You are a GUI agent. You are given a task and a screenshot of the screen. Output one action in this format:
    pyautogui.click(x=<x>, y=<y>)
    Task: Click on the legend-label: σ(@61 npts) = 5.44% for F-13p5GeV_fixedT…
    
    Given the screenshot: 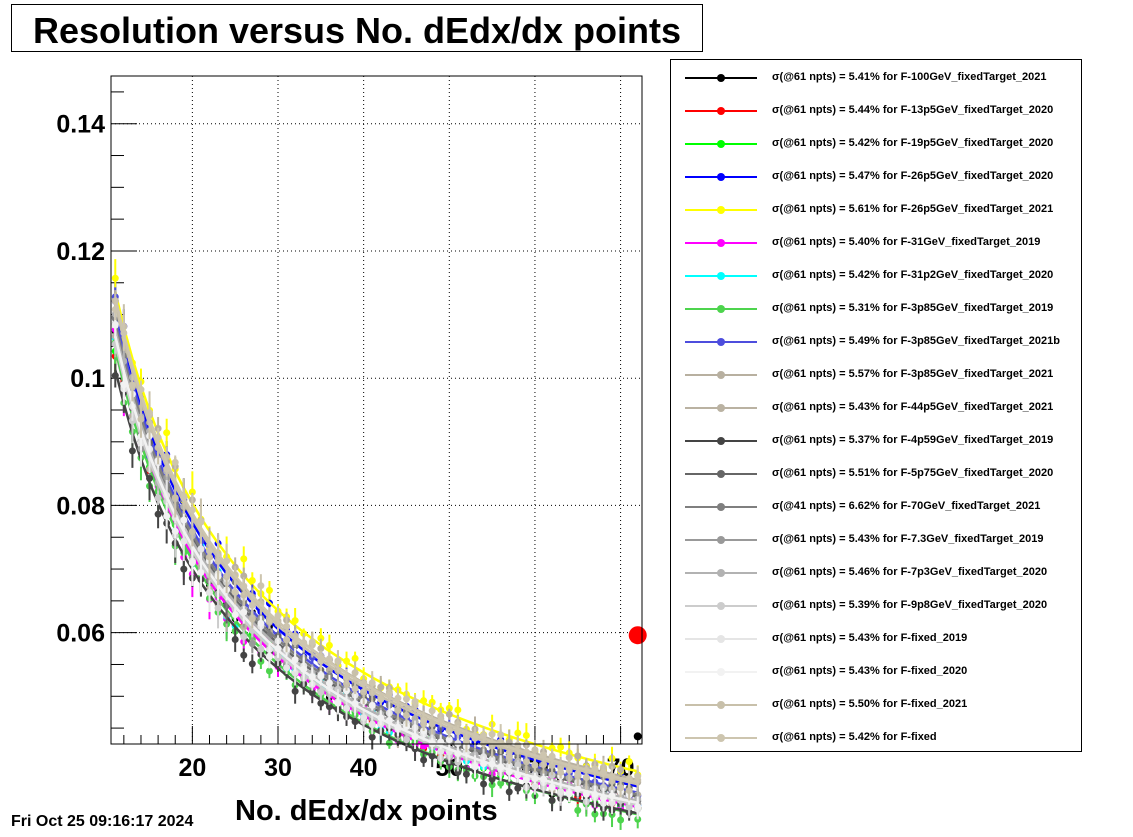 What is the action you would take?
    pyautogui.click(x=913, y=110)
    